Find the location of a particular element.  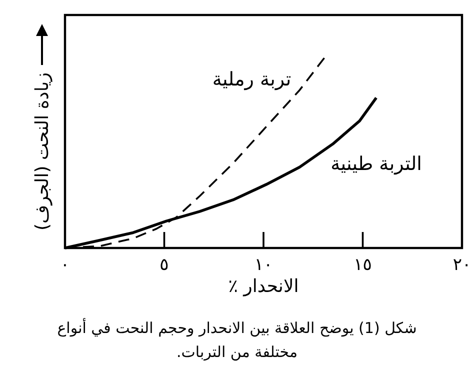

x-tick-label: ٠ is located at coordinates (65, 265).